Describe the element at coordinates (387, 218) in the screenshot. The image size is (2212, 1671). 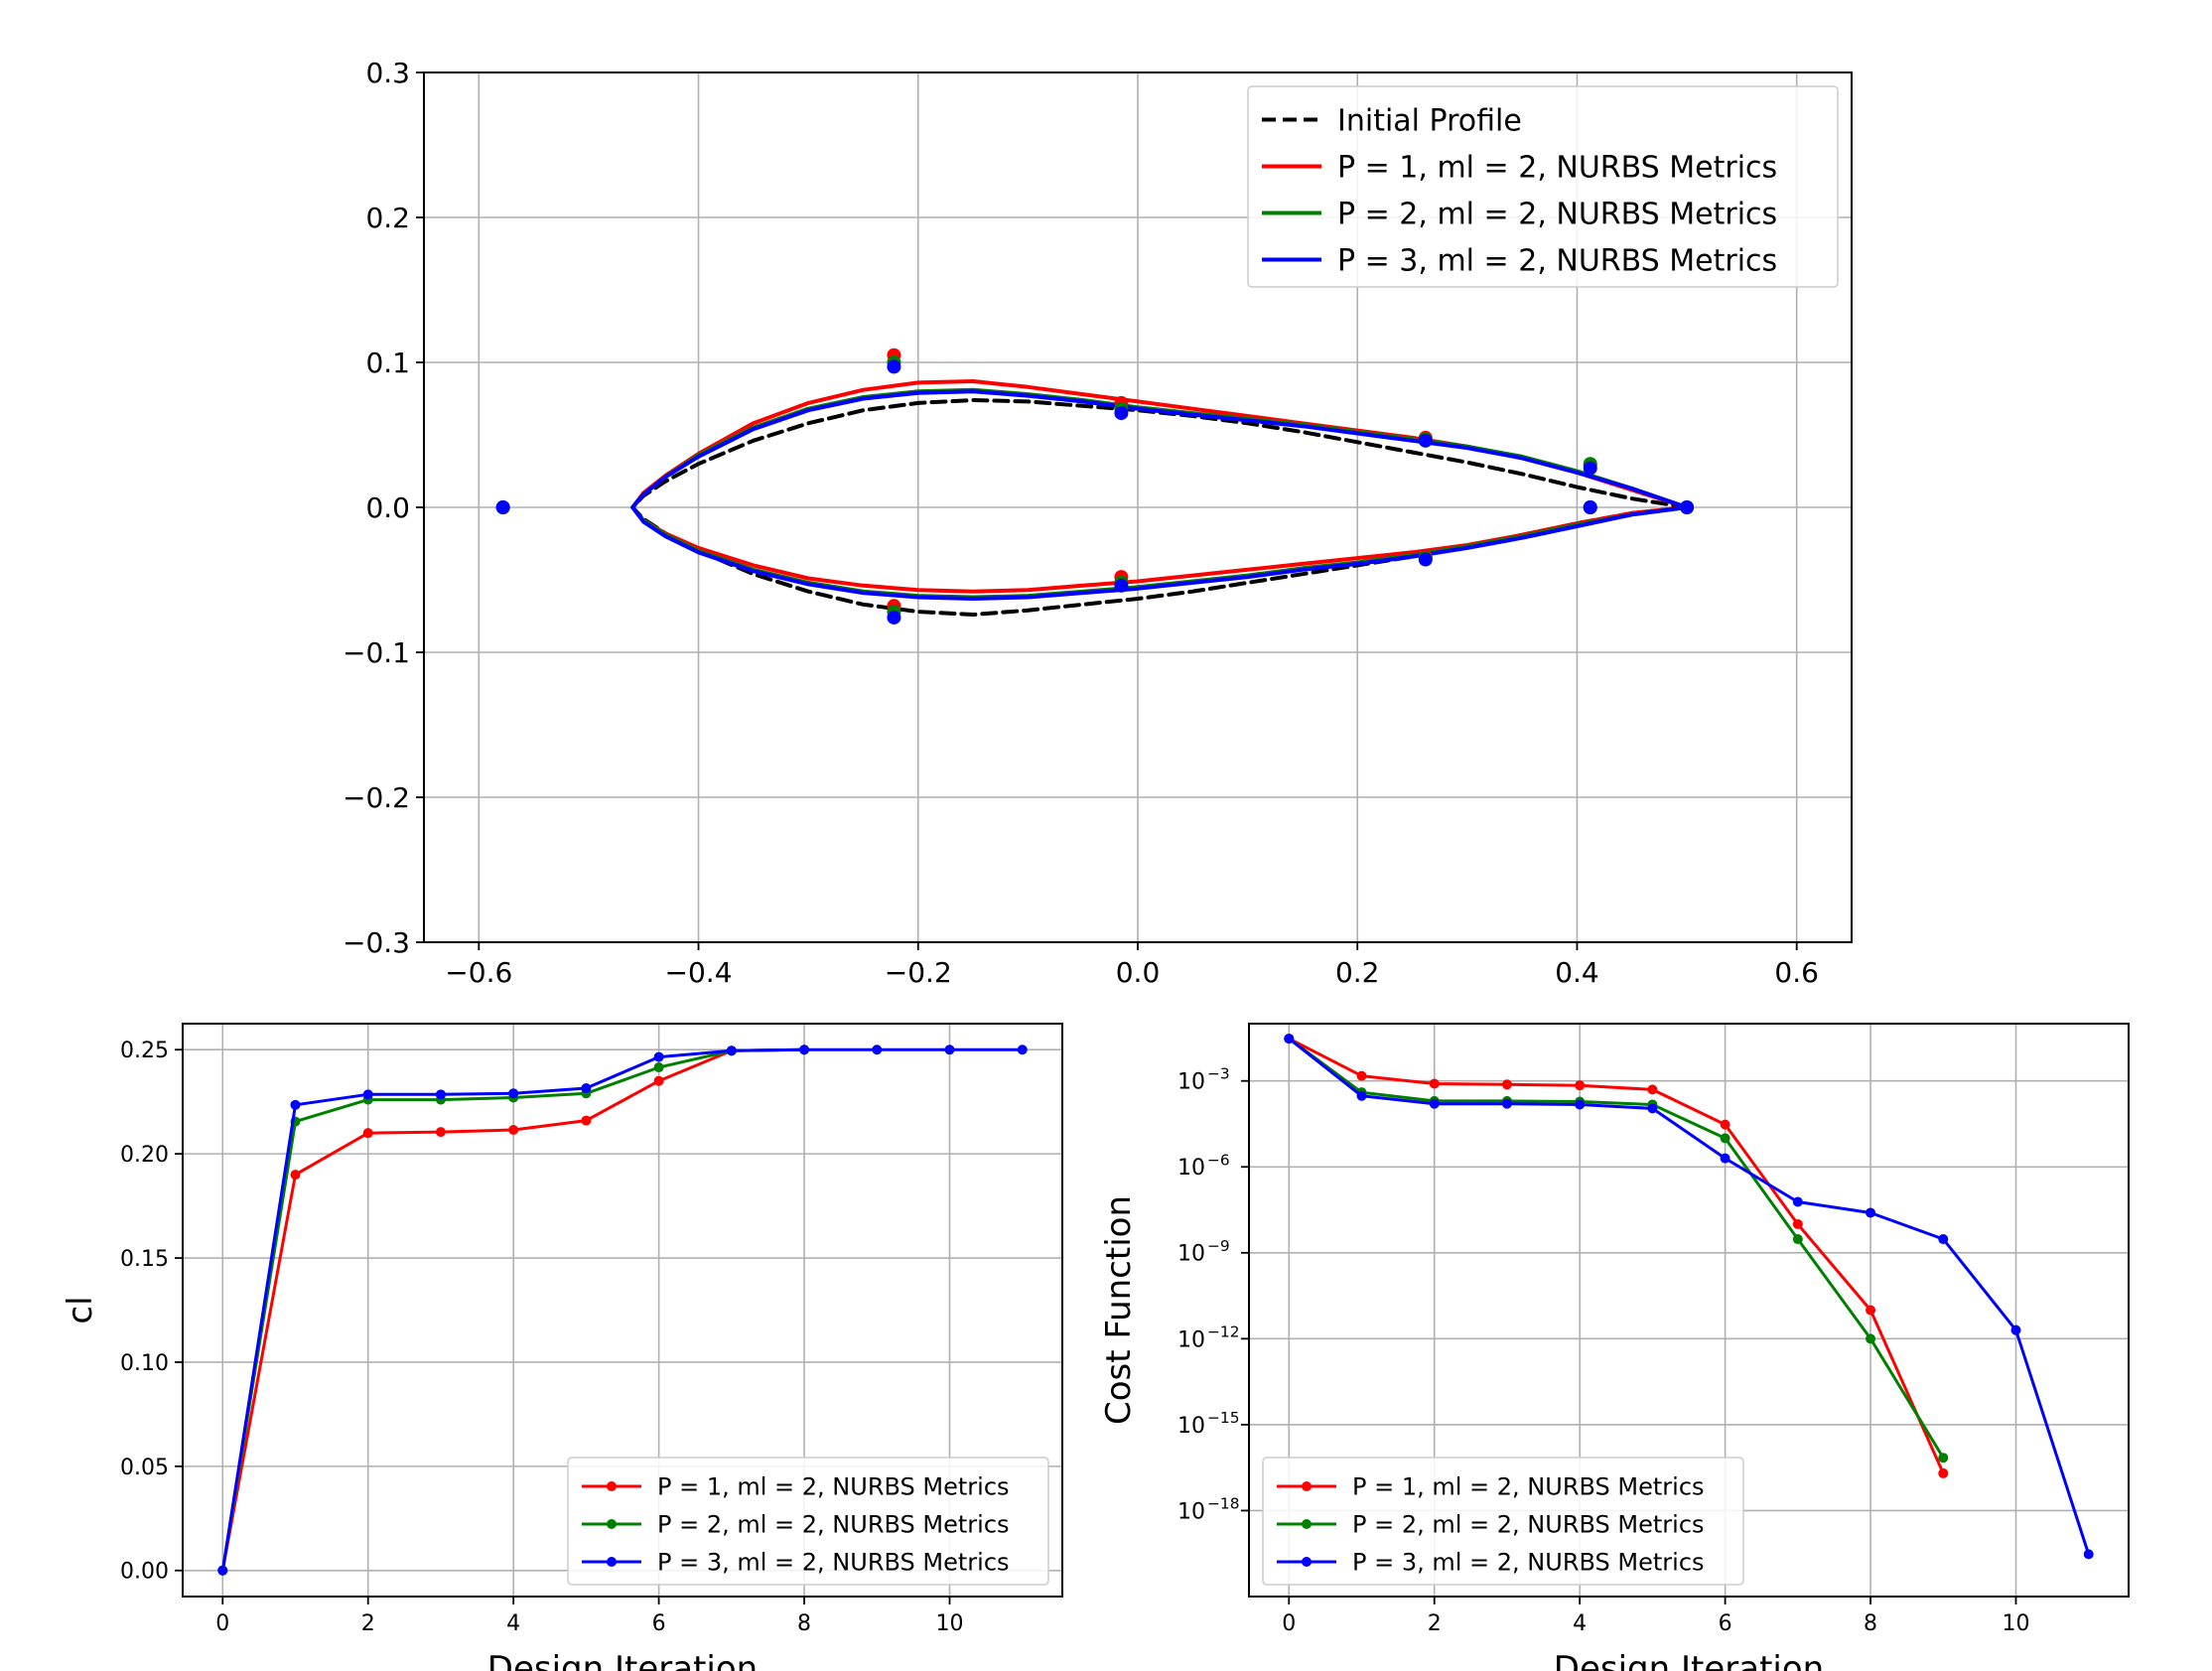
I see `y-tick-label: 0.2` at that location.